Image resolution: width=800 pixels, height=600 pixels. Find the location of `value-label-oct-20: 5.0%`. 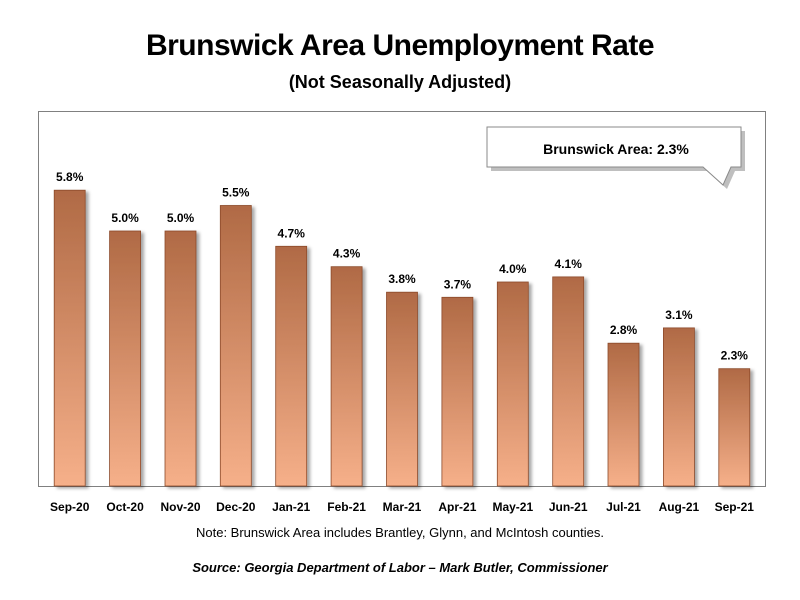

value-label-oct-20: 5.0% is located at coordinates (125, 218).